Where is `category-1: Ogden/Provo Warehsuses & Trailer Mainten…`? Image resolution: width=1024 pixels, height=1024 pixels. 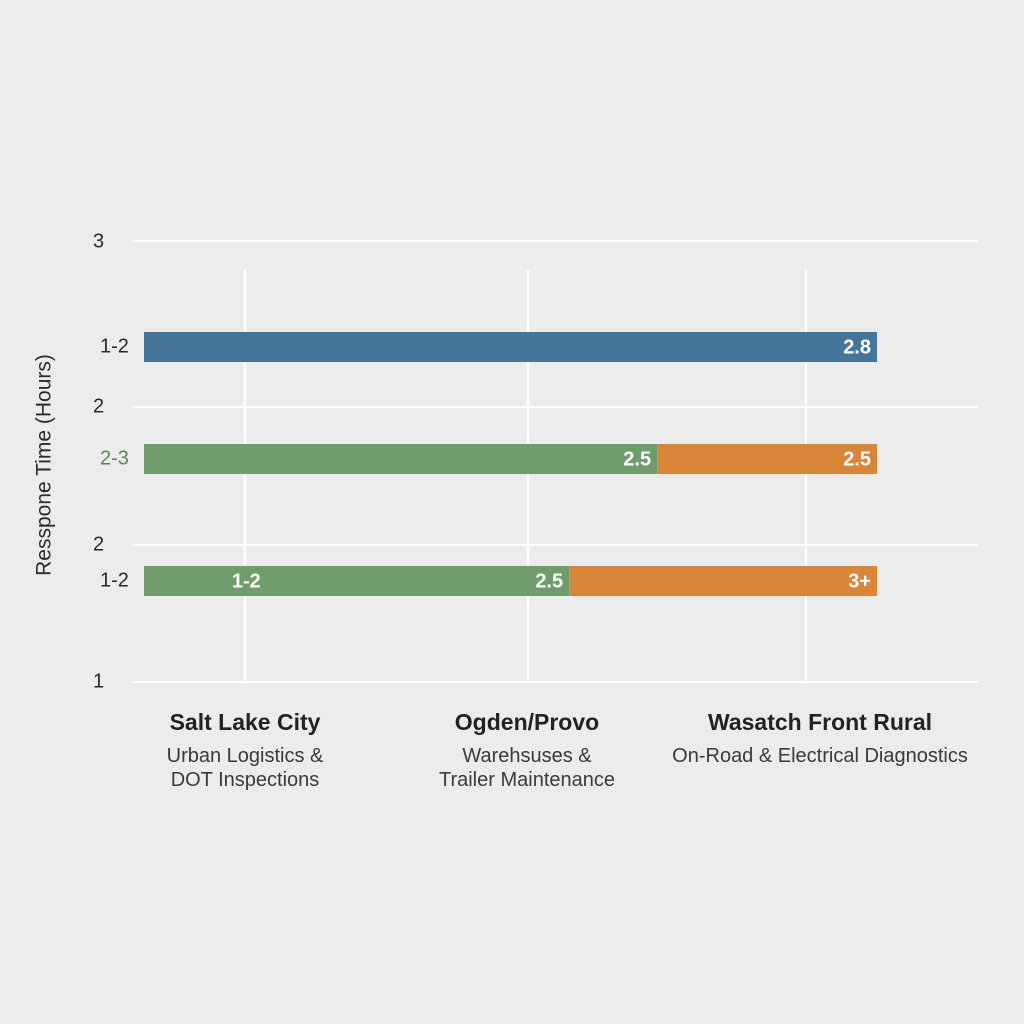 category-1: Ogden/Provo Warehsuses & Trailer Mainten… is located at coordinates (527, 750).